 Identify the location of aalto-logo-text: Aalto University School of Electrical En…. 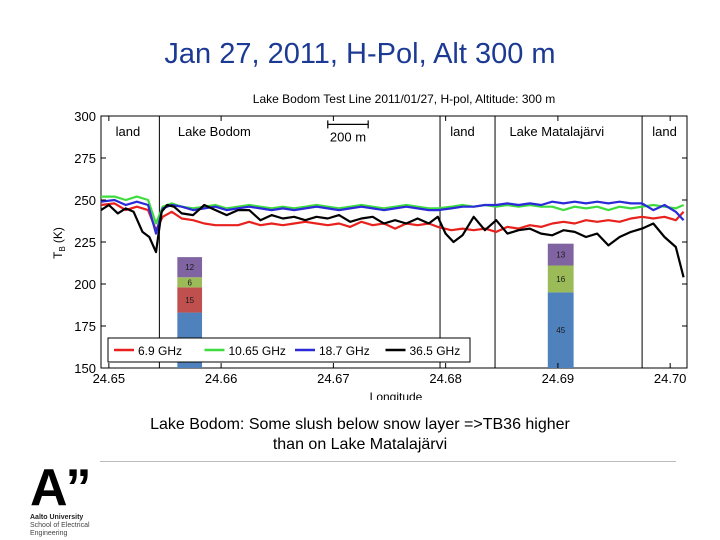
(75, 526).